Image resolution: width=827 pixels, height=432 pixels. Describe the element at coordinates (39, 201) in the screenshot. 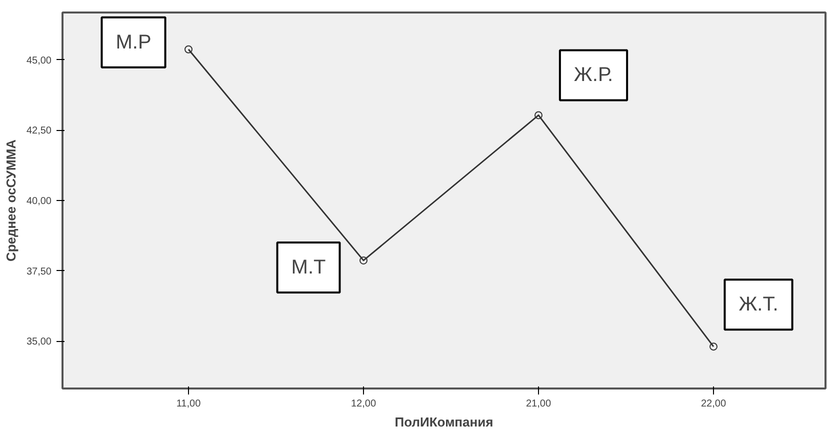

I see `y-tick-label: 40,00` at that location.